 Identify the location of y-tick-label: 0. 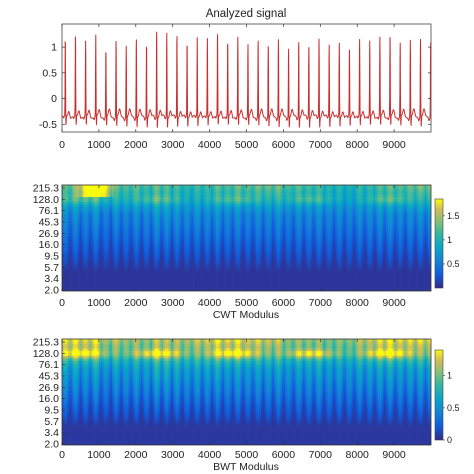
(54, 99).